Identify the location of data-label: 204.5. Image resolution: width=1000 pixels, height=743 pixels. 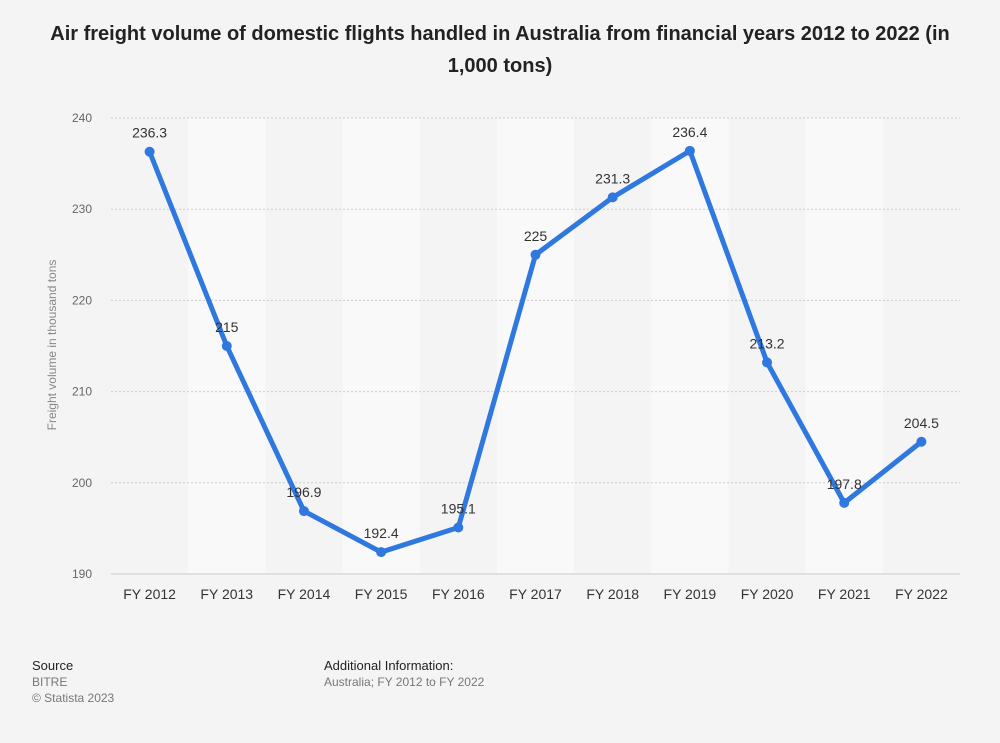
(921, 423).